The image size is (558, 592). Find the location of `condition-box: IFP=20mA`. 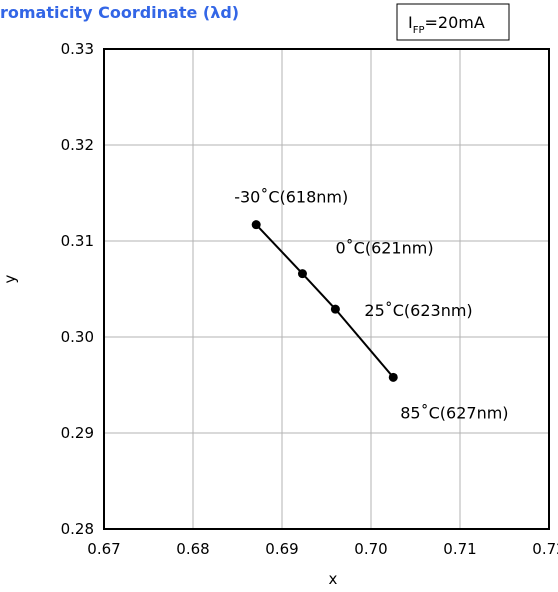

condition-box: IFP=20mA is located at coordinates (453, 22).